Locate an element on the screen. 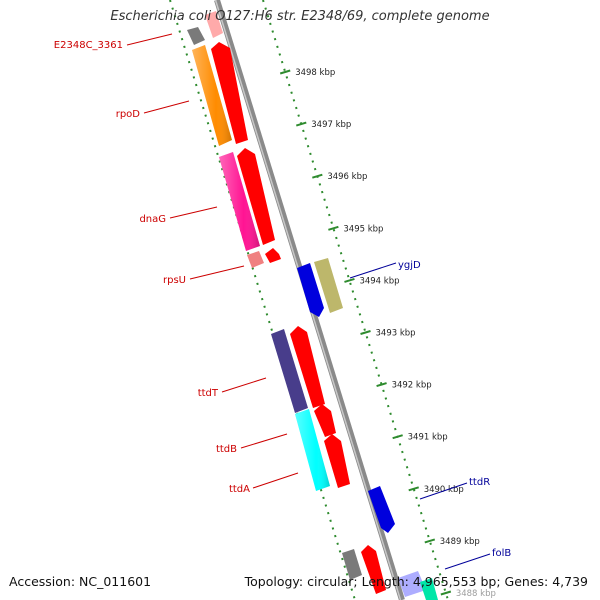 The image size is (600, 600). connector-ttdA is located at coordinates (275, 480).